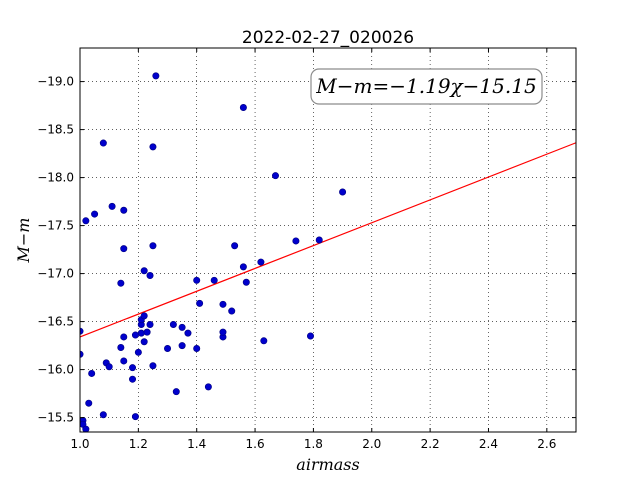  I want to click on x-axis-label: airmass, so click(327, 464).